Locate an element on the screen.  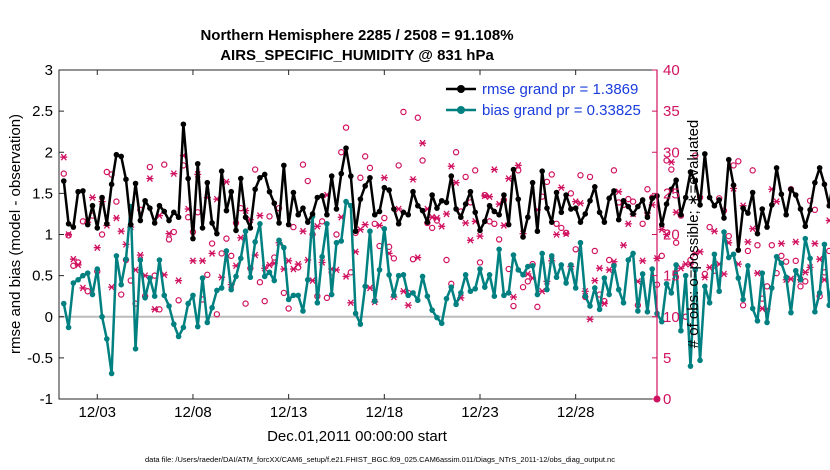
legend-bias-marker is located at coordinates (461, 110).